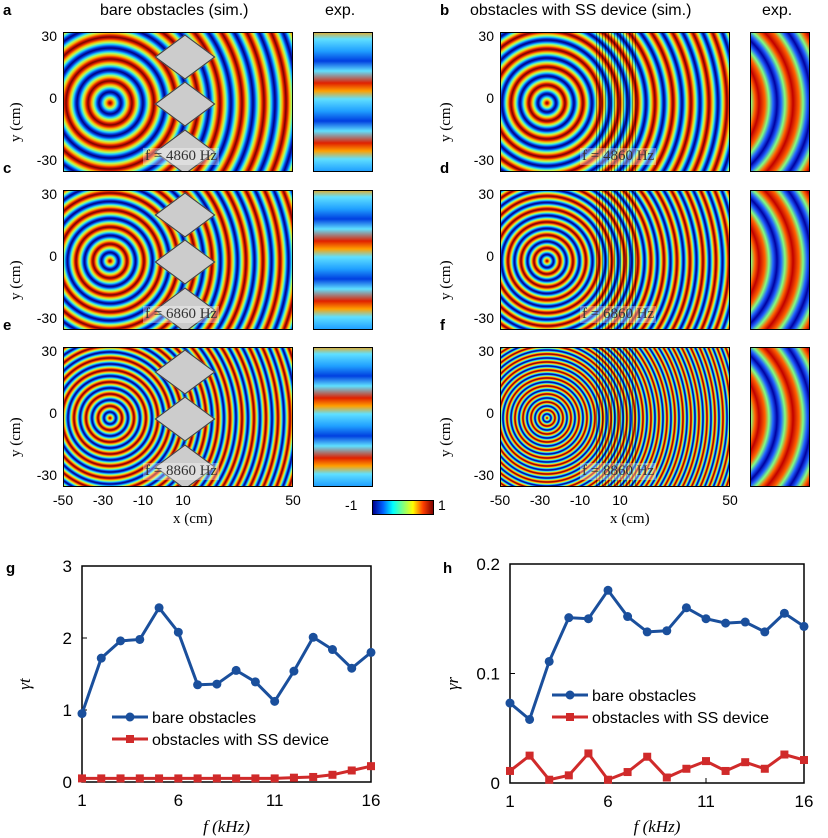  What do you see at coordinates (67, 638) in the screenshot?
I see `y-tick-label: 2` at bounding box center [67, 638].